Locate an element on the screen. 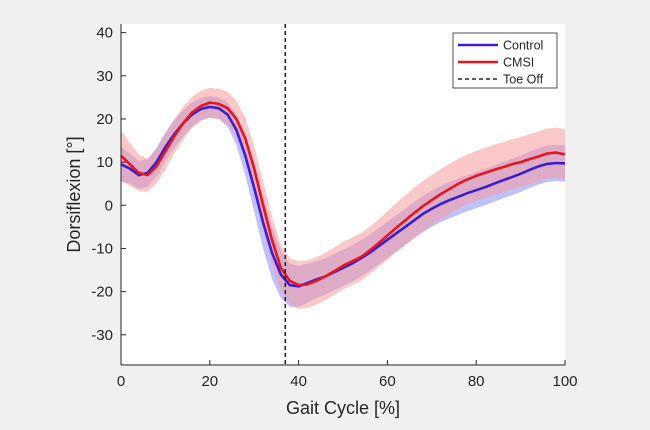  y-tick-label: 0 is located at coordinates (109, 205).